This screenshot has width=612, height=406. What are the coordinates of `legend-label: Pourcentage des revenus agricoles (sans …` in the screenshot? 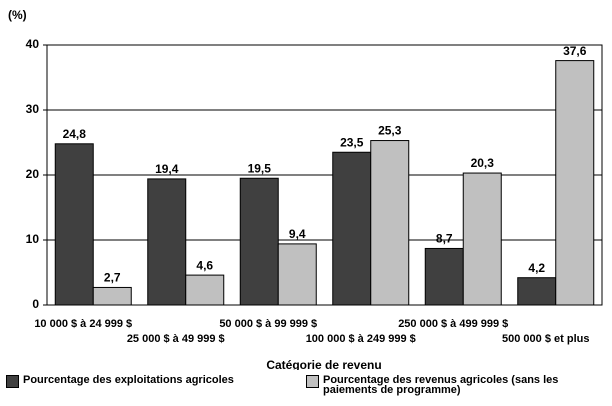 It's located at (441, 385).